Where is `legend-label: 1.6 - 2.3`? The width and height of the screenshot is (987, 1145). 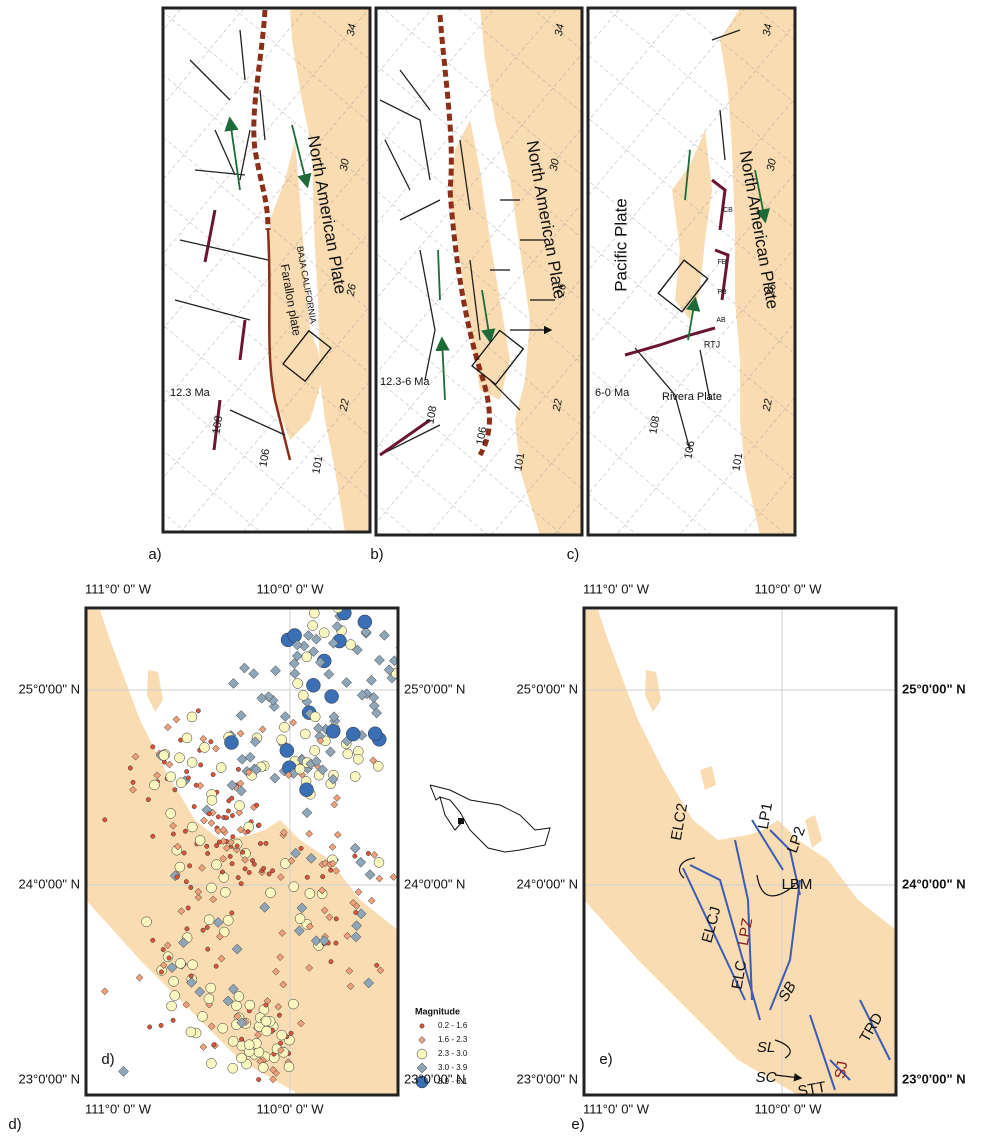 legend-label: 1.6 - 2.3 is located at coordinates (453, 1039).